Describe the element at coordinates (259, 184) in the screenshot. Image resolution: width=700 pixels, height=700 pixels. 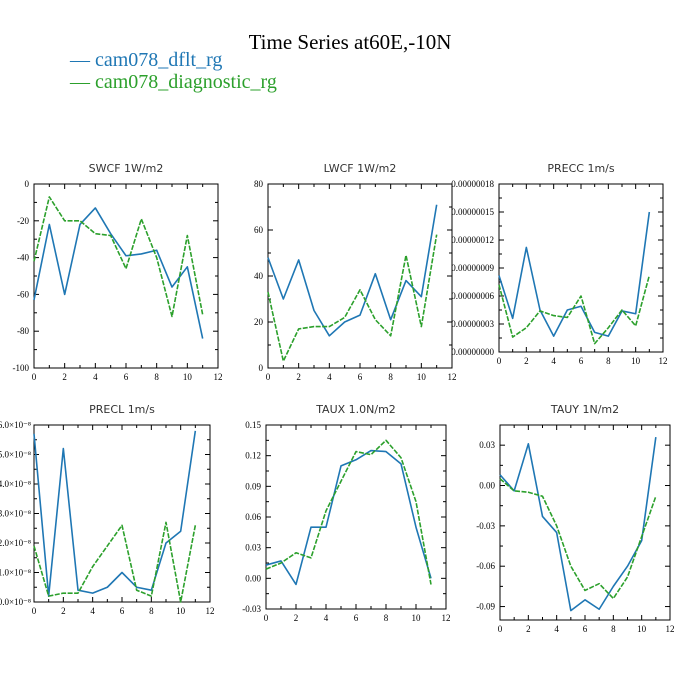
I see `panel-2-ytick-label: 80` at that location.